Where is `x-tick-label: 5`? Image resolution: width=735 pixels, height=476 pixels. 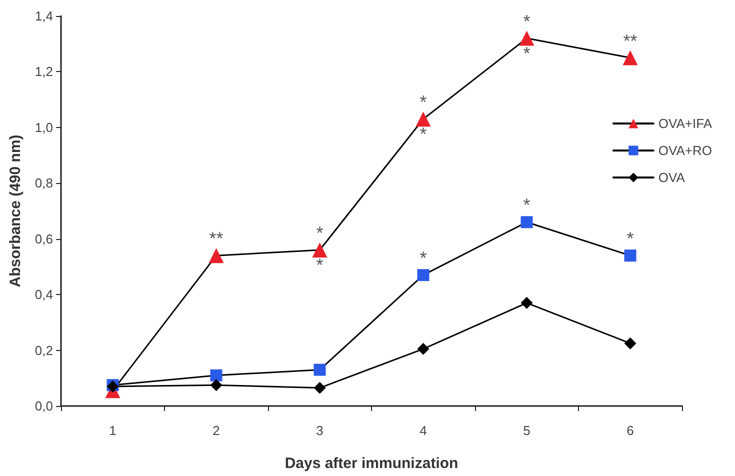 x-tick-label: 5 is located at coordinates (526, 430).